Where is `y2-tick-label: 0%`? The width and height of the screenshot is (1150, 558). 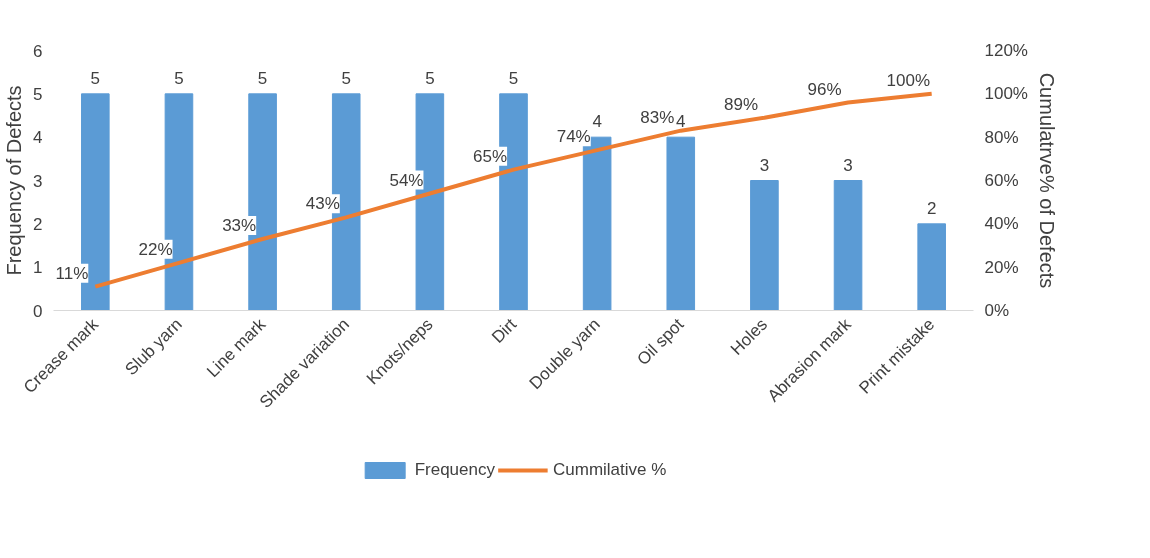
y2-tick-label: 0% is located at coordinates (997, 310).